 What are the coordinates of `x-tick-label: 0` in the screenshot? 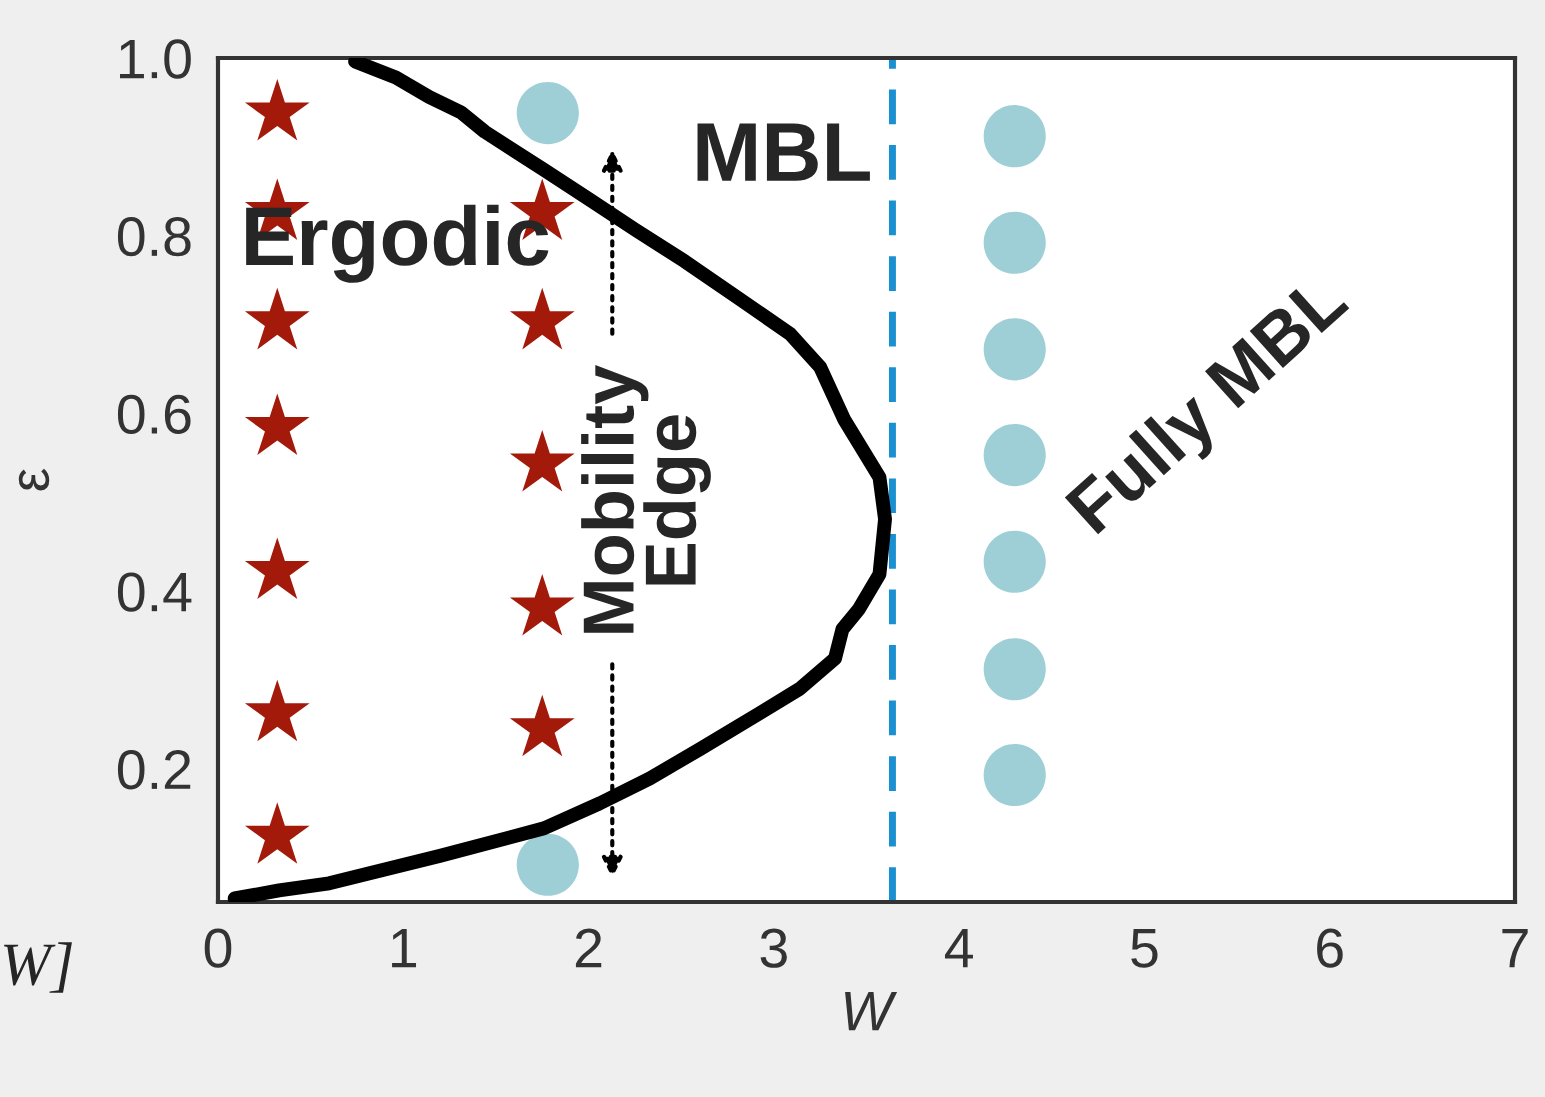 It's located at (218, 948).